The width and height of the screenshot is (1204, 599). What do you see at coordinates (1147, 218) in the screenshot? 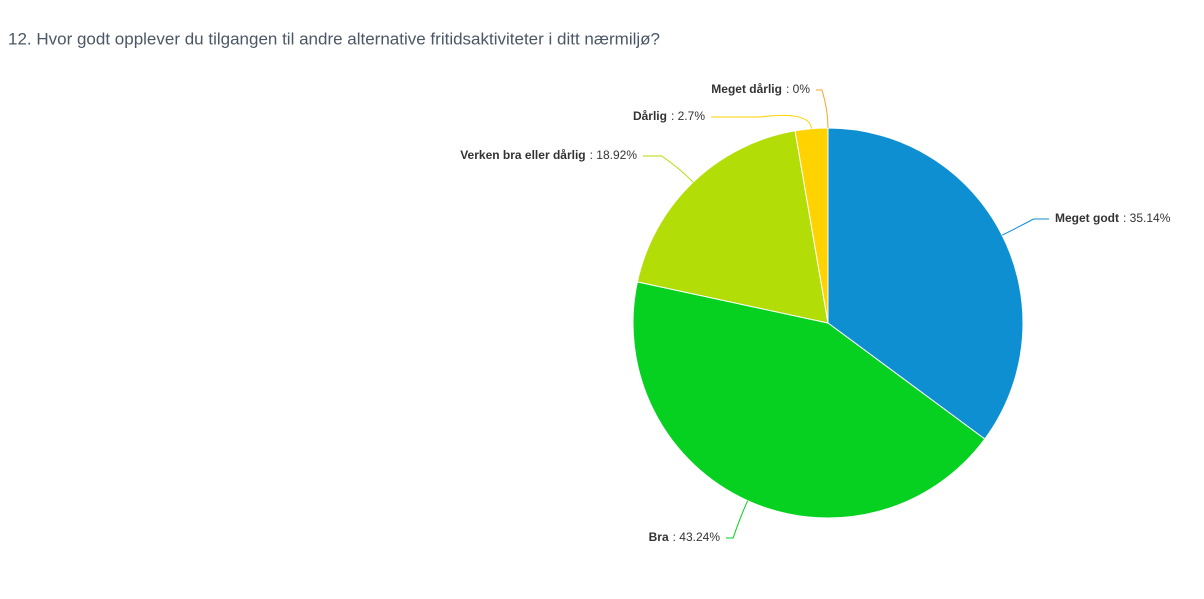
I see `slice-value: : 35.14%` at bounding box center [1147, 218].